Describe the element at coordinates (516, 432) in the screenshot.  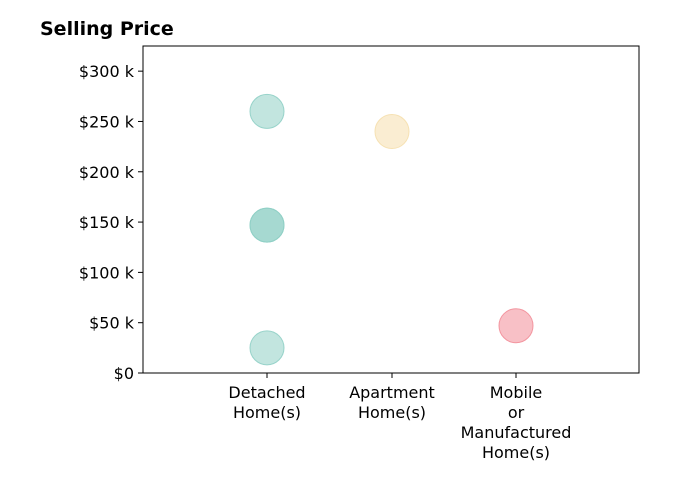
I see `x-tick-label: Manufactured` at that location.